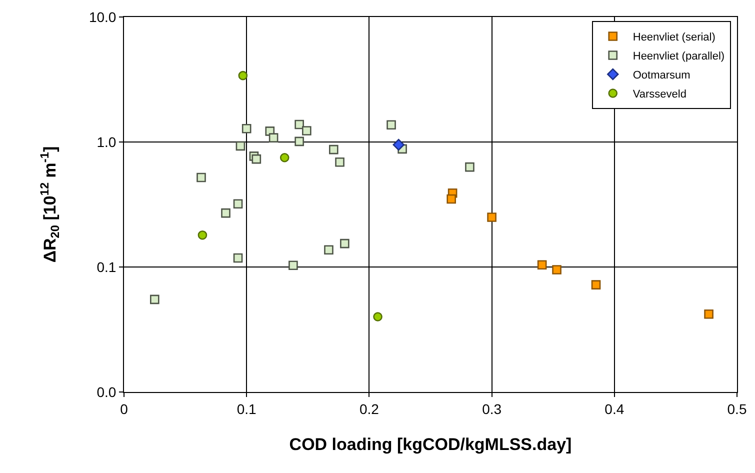  What do you see at coordinates (659, 94) in the screenshot?
I see `legend-label: Varsseveld` at bounding box center [659, 94].